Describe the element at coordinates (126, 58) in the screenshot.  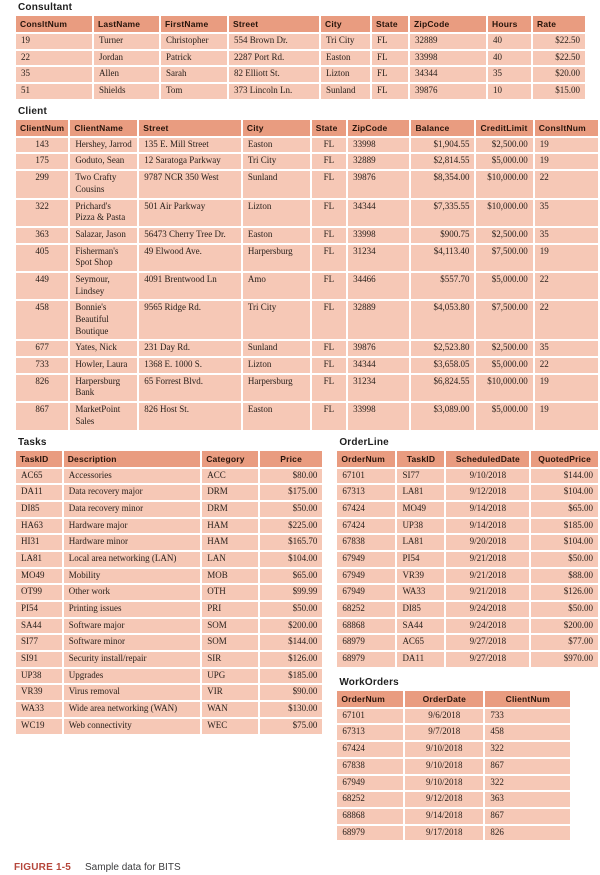
I see `cell: Jordan` at that location.